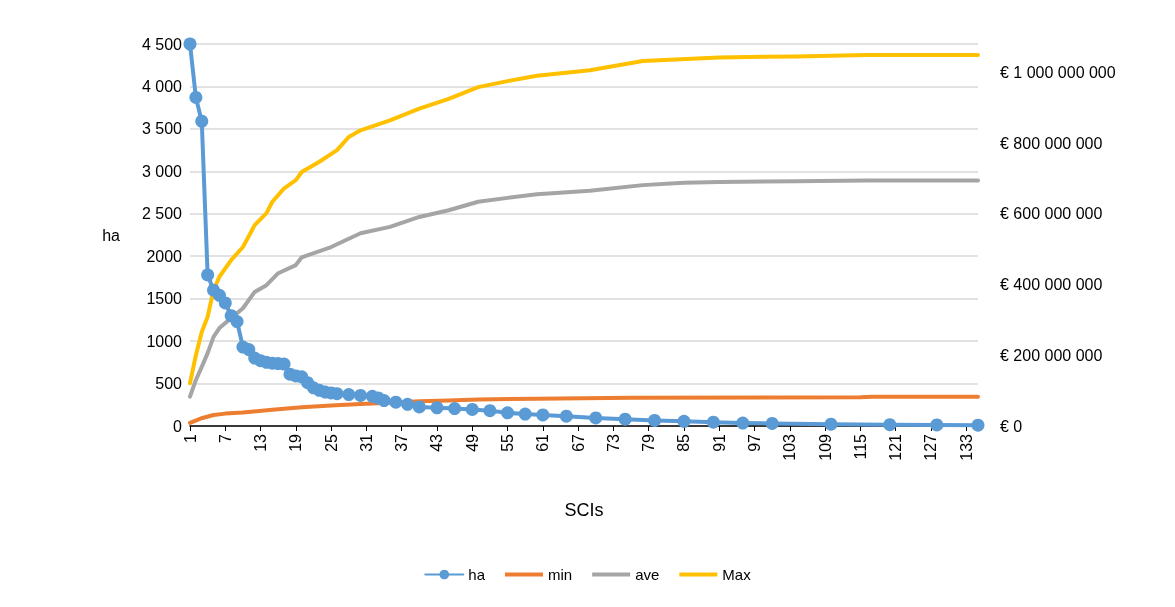 The image size is (1175, 607). Describe the element at coordinates (560, 574) in the screenshot. I see `legend-label: min` at that location.